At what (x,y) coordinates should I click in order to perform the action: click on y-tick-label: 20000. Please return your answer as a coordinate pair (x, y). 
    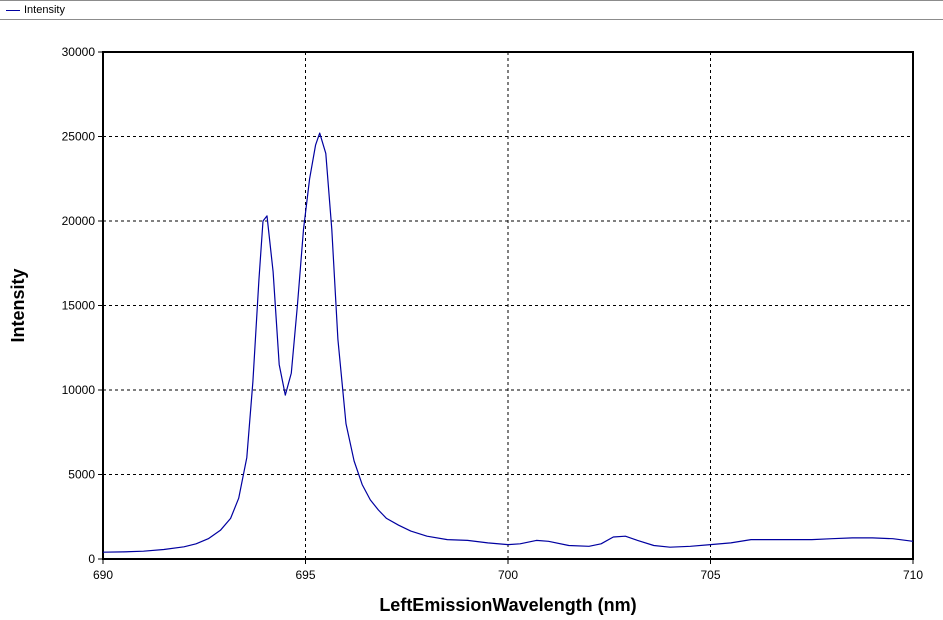
    Looking at the image, I should click on (79, 221).